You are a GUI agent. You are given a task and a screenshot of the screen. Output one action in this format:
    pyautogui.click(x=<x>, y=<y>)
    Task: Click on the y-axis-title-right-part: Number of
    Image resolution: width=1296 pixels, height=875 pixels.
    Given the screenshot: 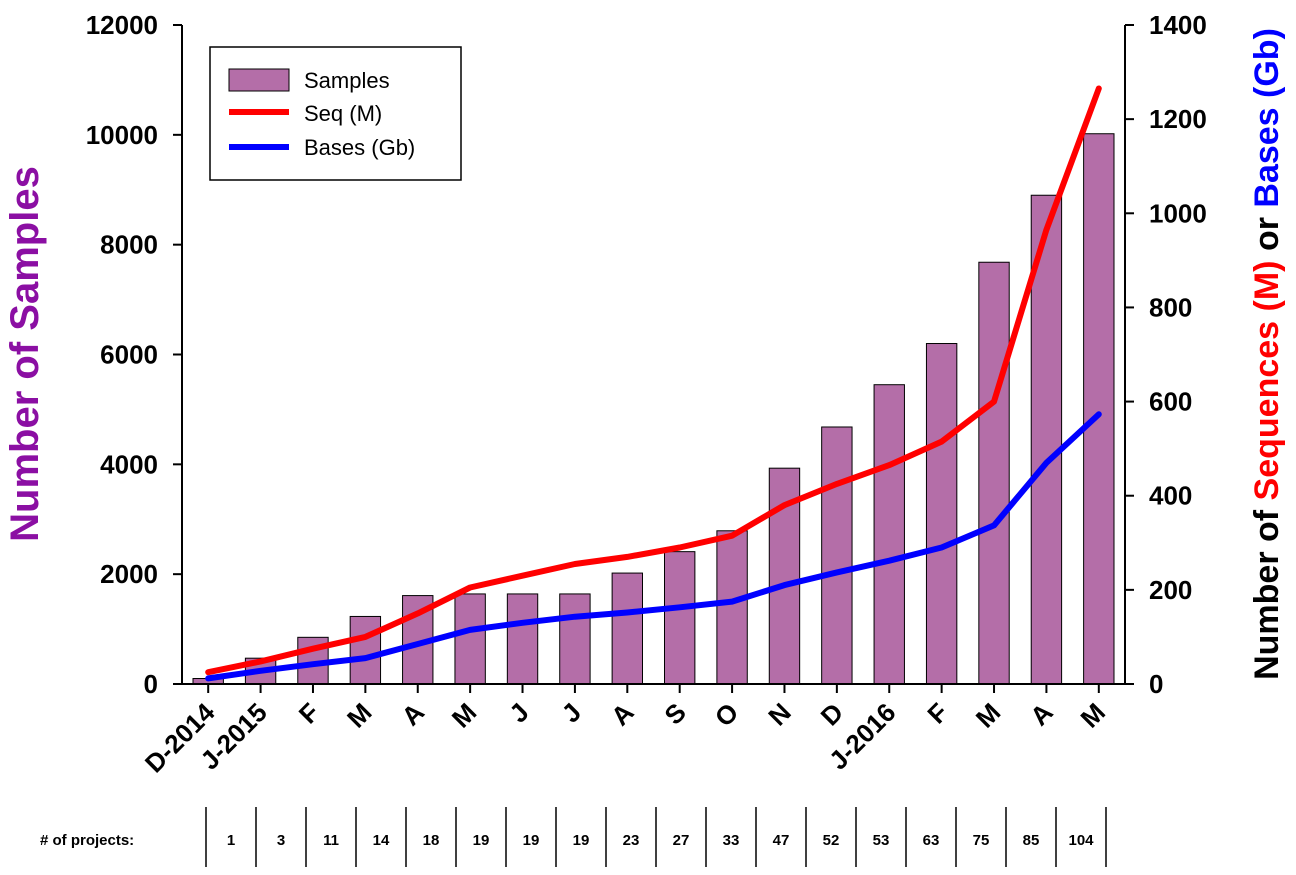 What is the action you would take?
    pyautogui.click(x=1267, y=589)
    